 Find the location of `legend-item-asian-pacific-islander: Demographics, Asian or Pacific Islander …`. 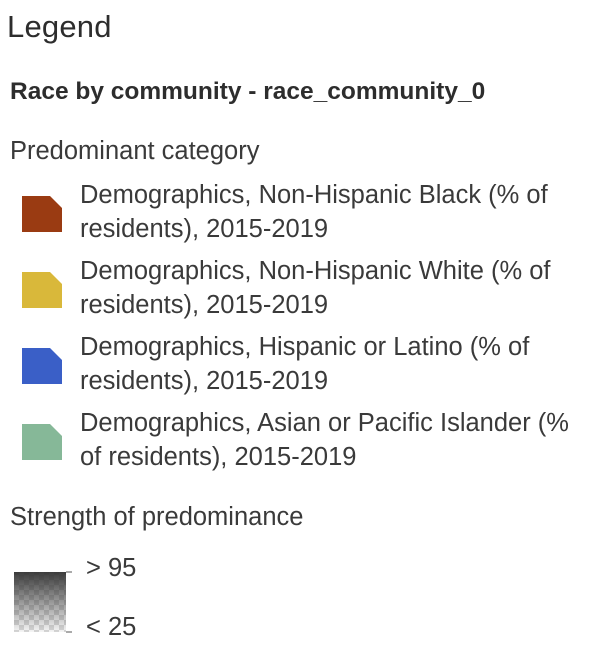

legend-item-asian-pacific-islander: Demographics, Asian or Pacific Islander … is located at coordinates (300, 442).